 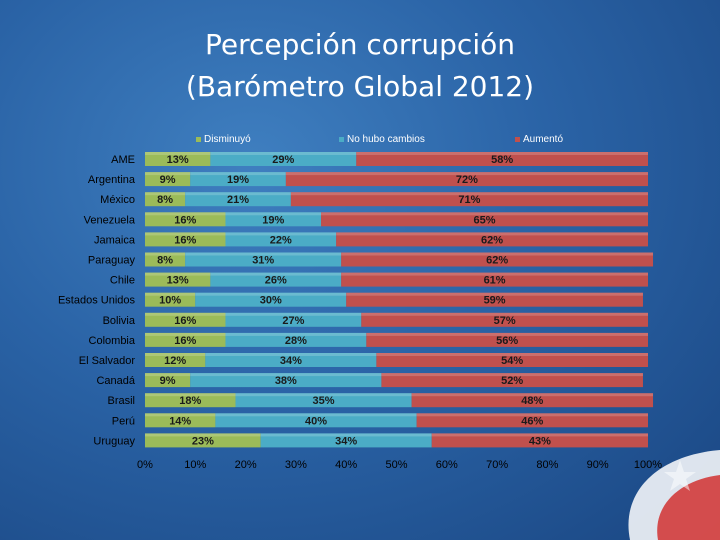 What do you see at coordinates (447, 465) in the screenshot?
I see `x-tick-6: 60%` at bounding box center [447, 465].